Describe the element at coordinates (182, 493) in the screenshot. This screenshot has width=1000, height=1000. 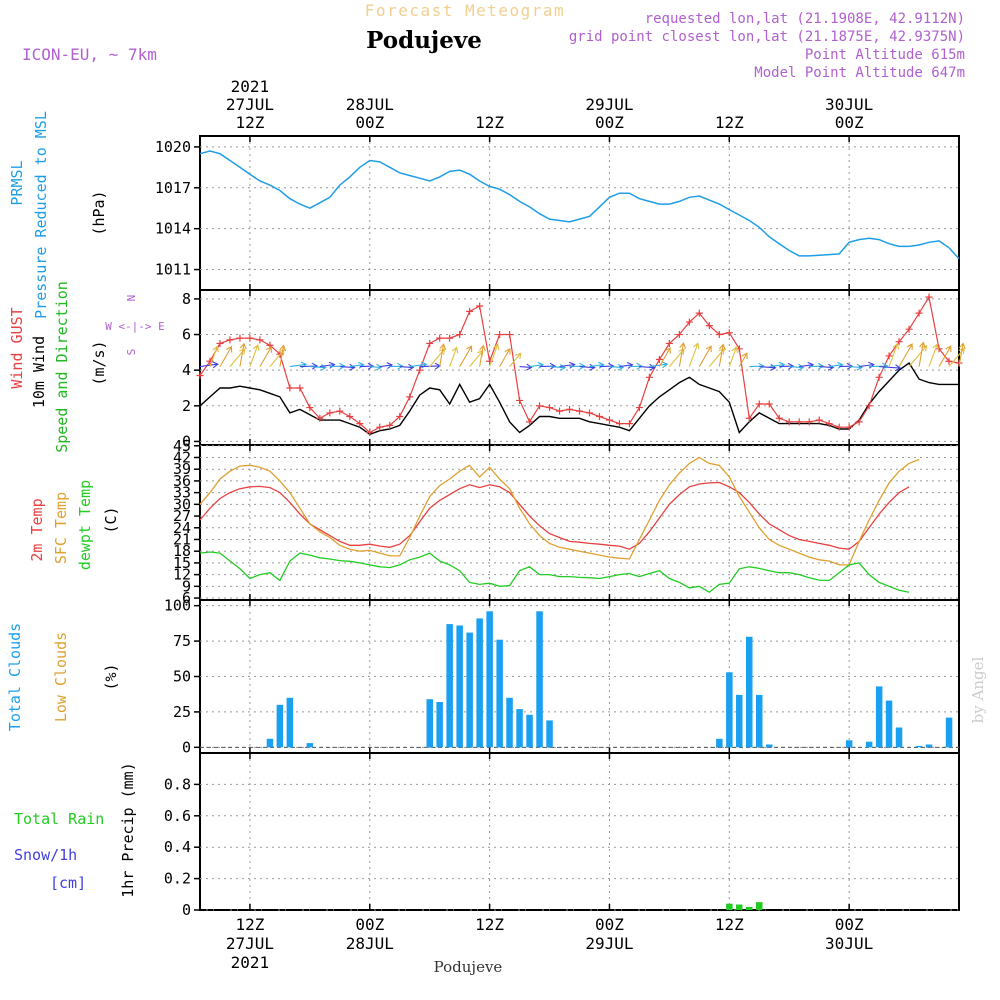
I see `y-tick-label: 33` at that location.